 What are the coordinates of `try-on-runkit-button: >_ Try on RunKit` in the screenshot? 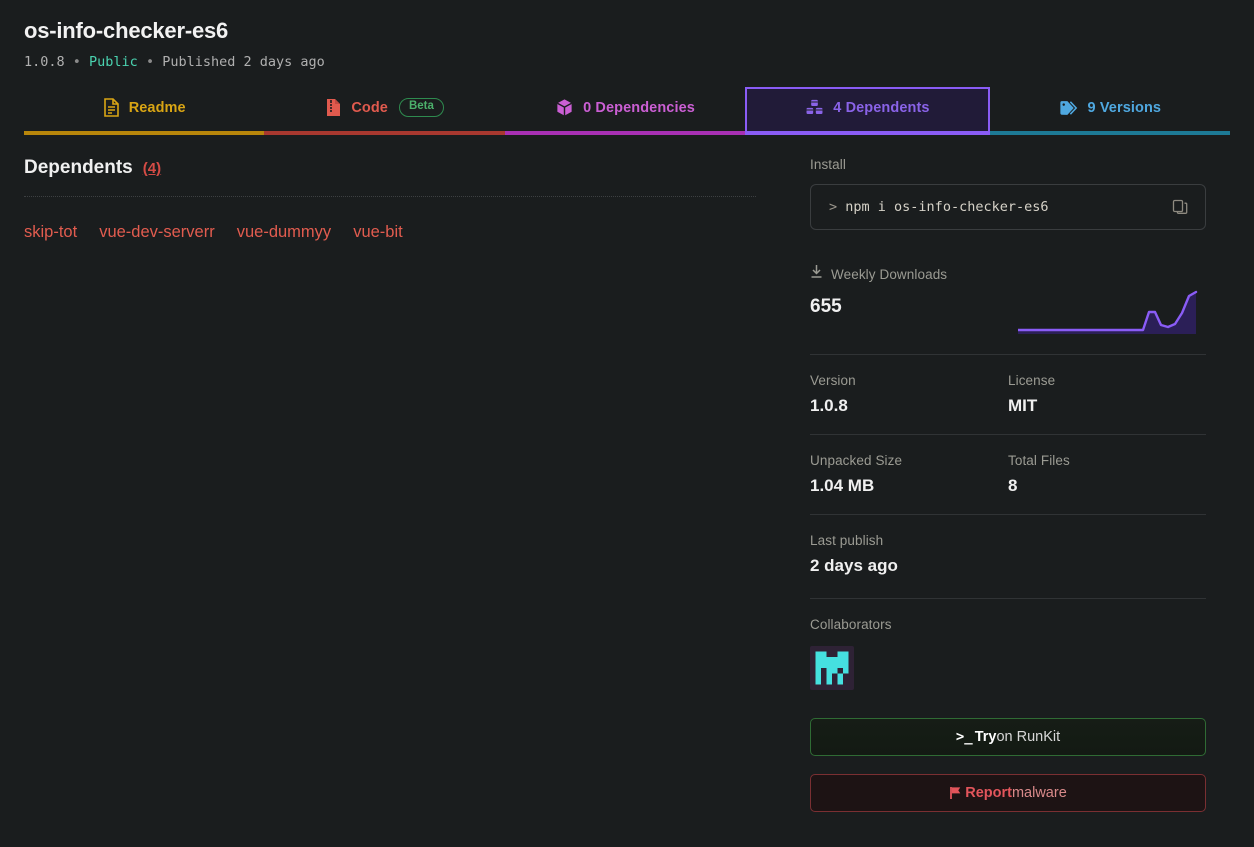 It's located at (1008, 737).